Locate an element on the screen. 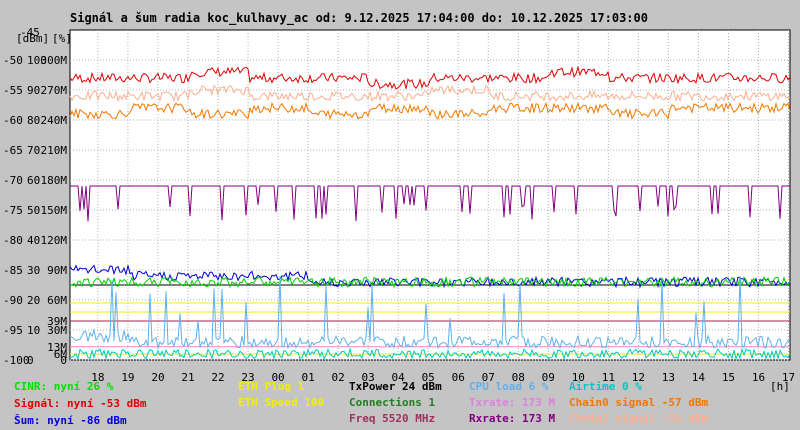  x-tick-11: 11 is located at coordinates (608, 377).